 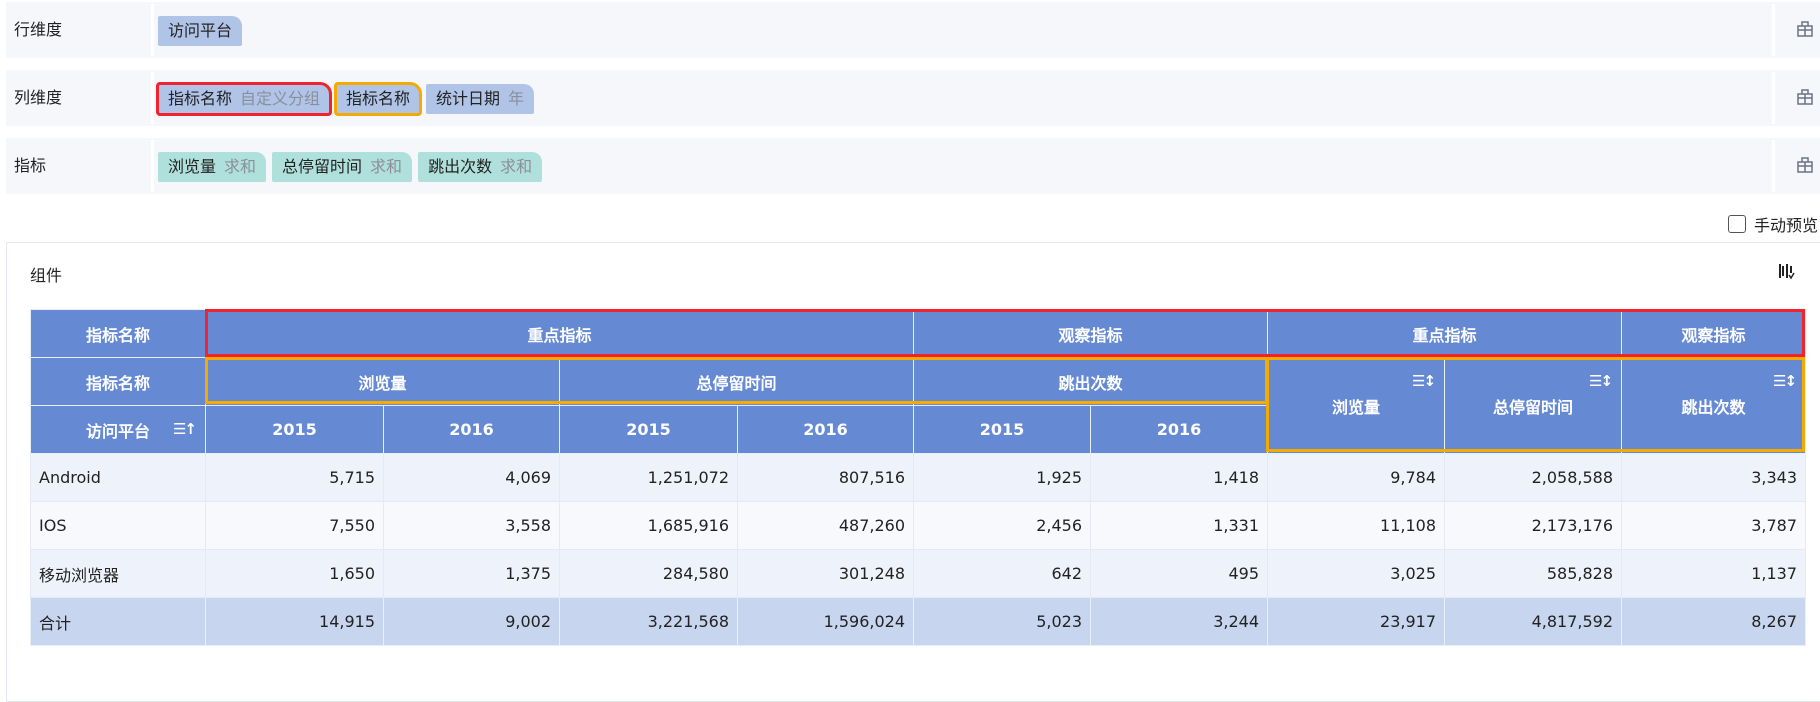 What do you see at coordinates (825, 525) in the screenshot?
I see `value-cell: 487,260` at bounding box center [825, 525].